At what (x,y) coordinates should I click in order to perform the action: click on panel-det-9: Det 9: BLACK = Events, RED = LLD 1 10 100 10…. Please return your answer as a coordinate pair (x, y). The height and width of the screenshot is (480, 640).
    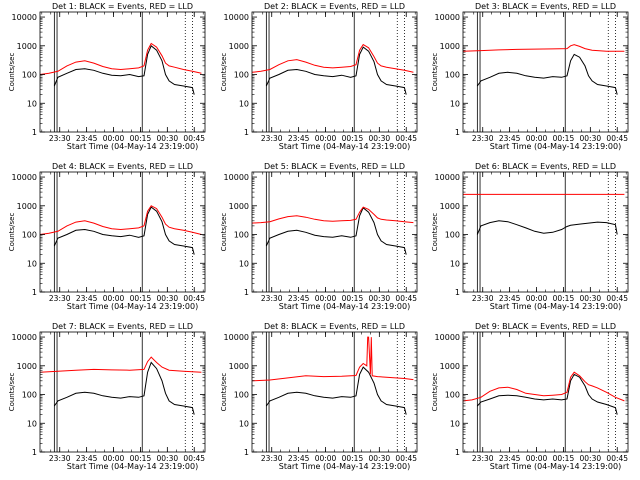
    Looking at the image, I should click on (530, 396).